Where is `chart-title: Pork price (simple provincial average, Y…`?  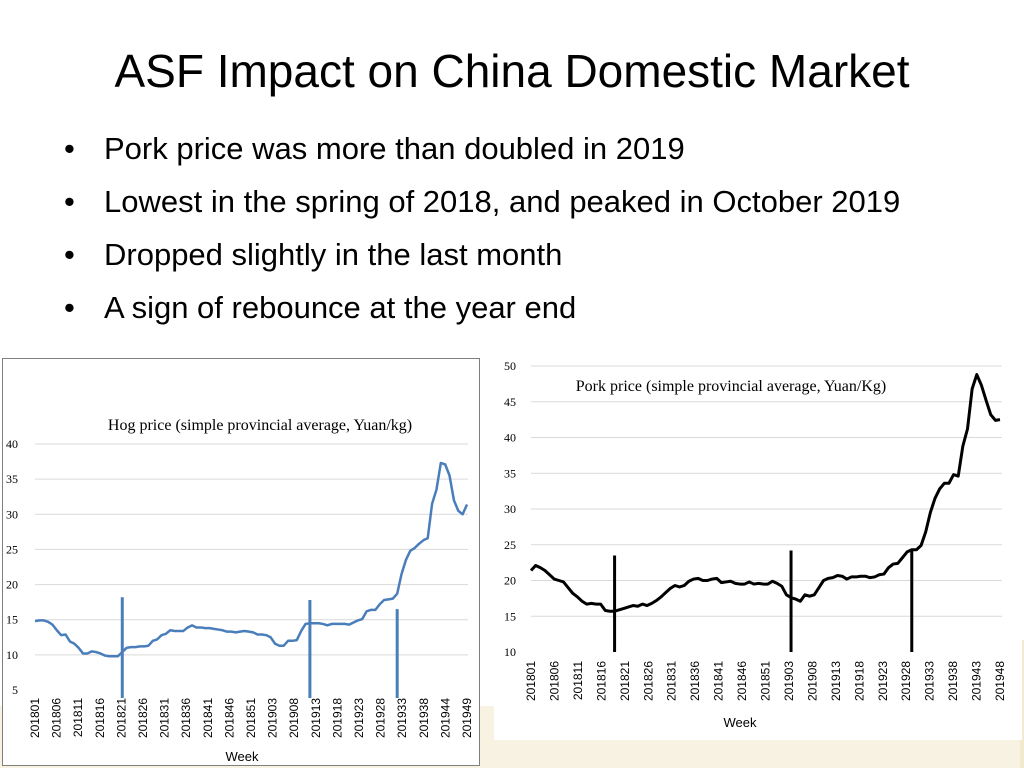
chart-title: Pork price (simple provincial average, Y… is located at coordinates (731, 386).